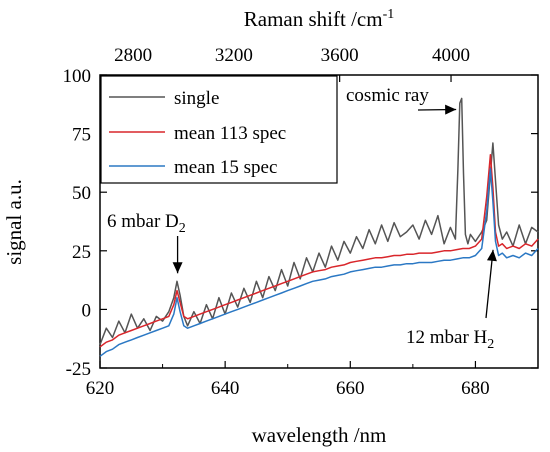 This screenshot has height=452, width=550. I want to click on arrow-d2-head, so click(177, 268).